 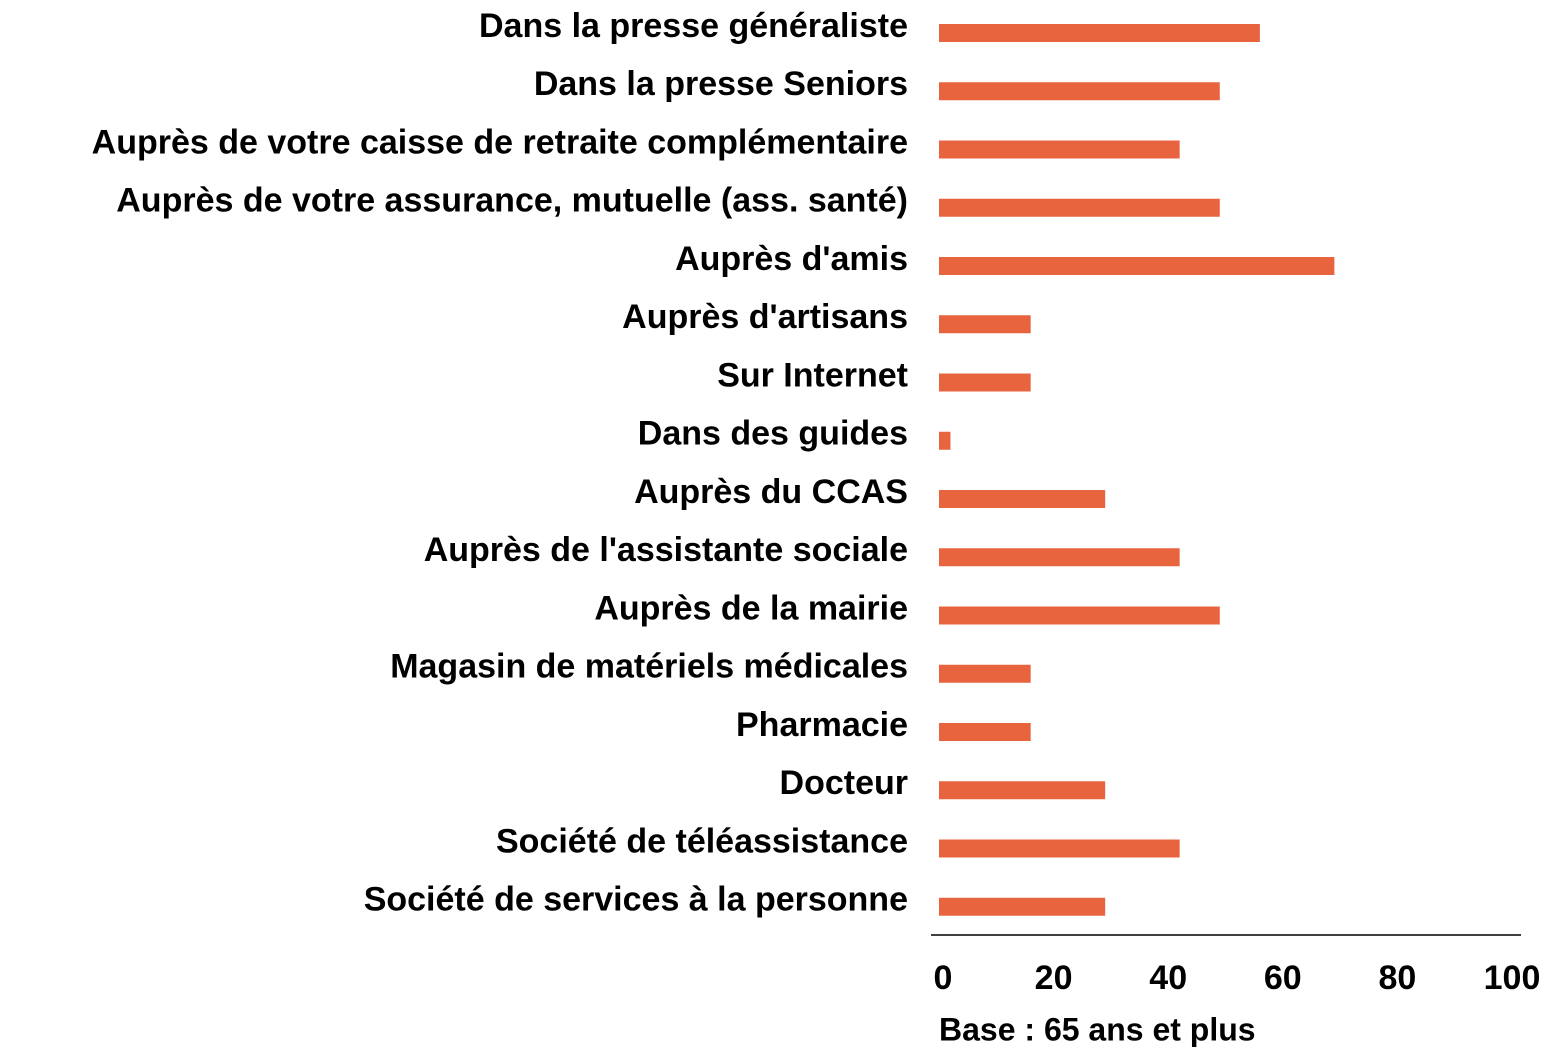 What do you see at coordinates (812, 375) in the screenshot?
I see `category-label: Sur Internet` at bounding box center [812, 375].